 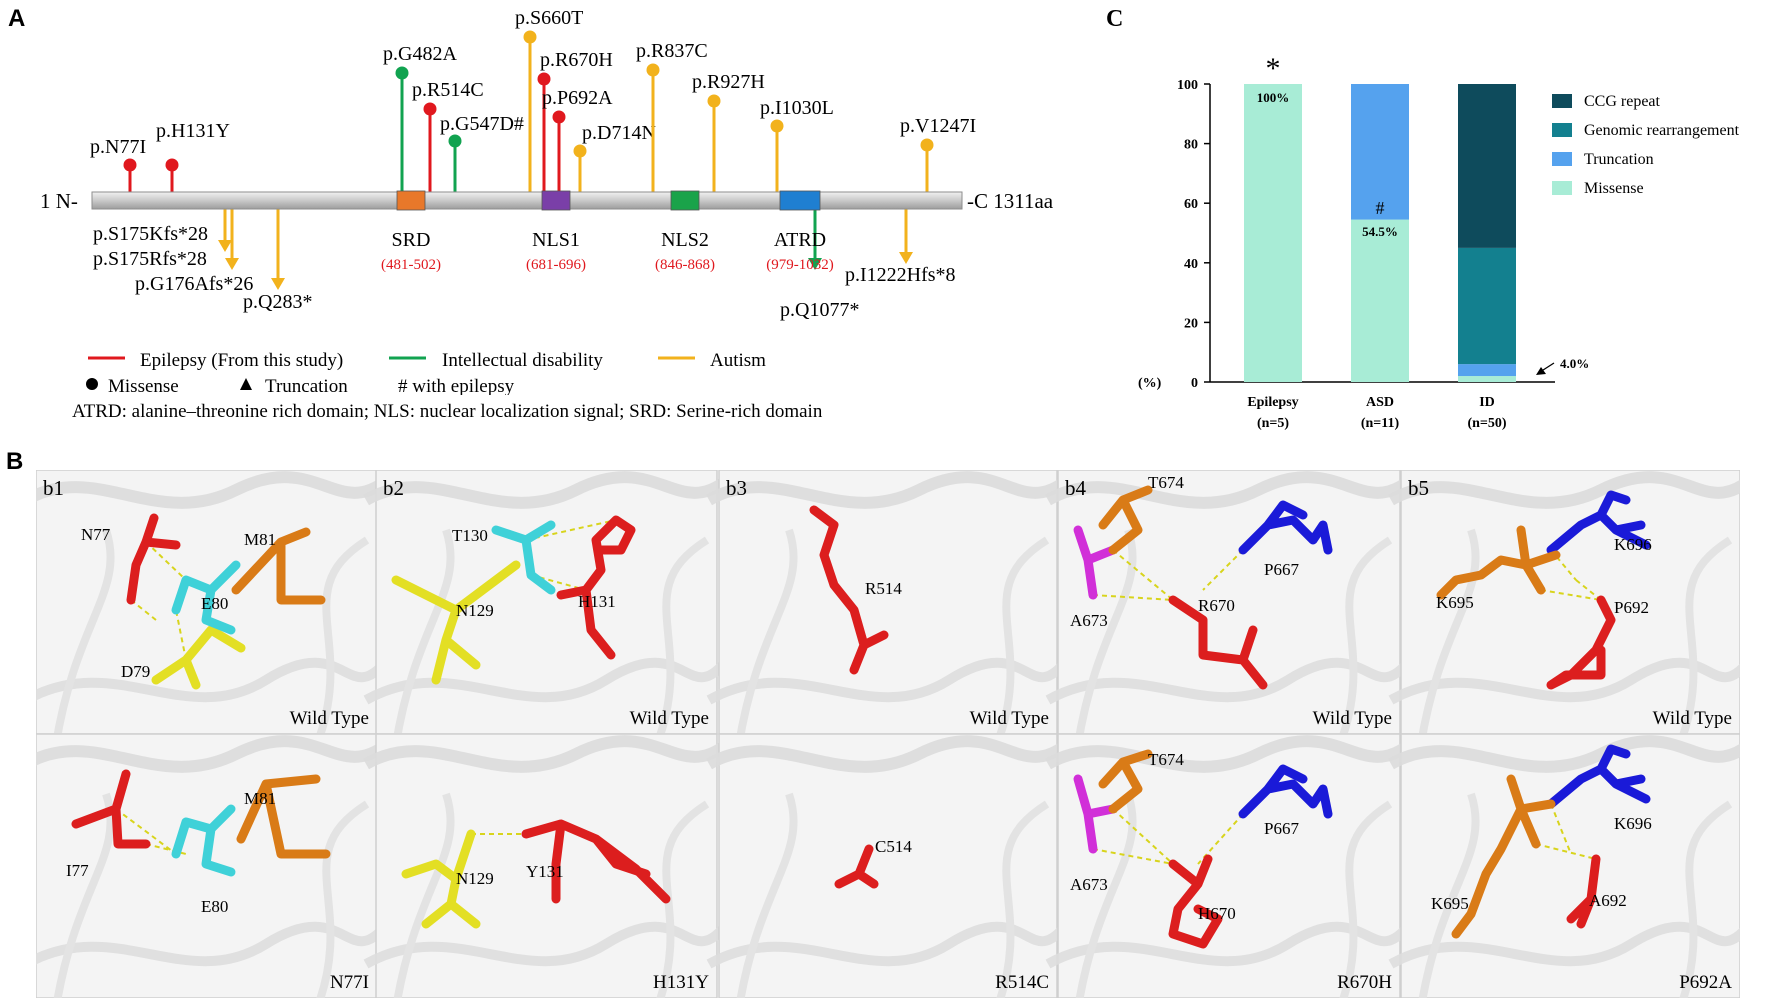 I want to click on structure-cell-b3: R514 b3 Wild Type, so click(x=888, y=608).